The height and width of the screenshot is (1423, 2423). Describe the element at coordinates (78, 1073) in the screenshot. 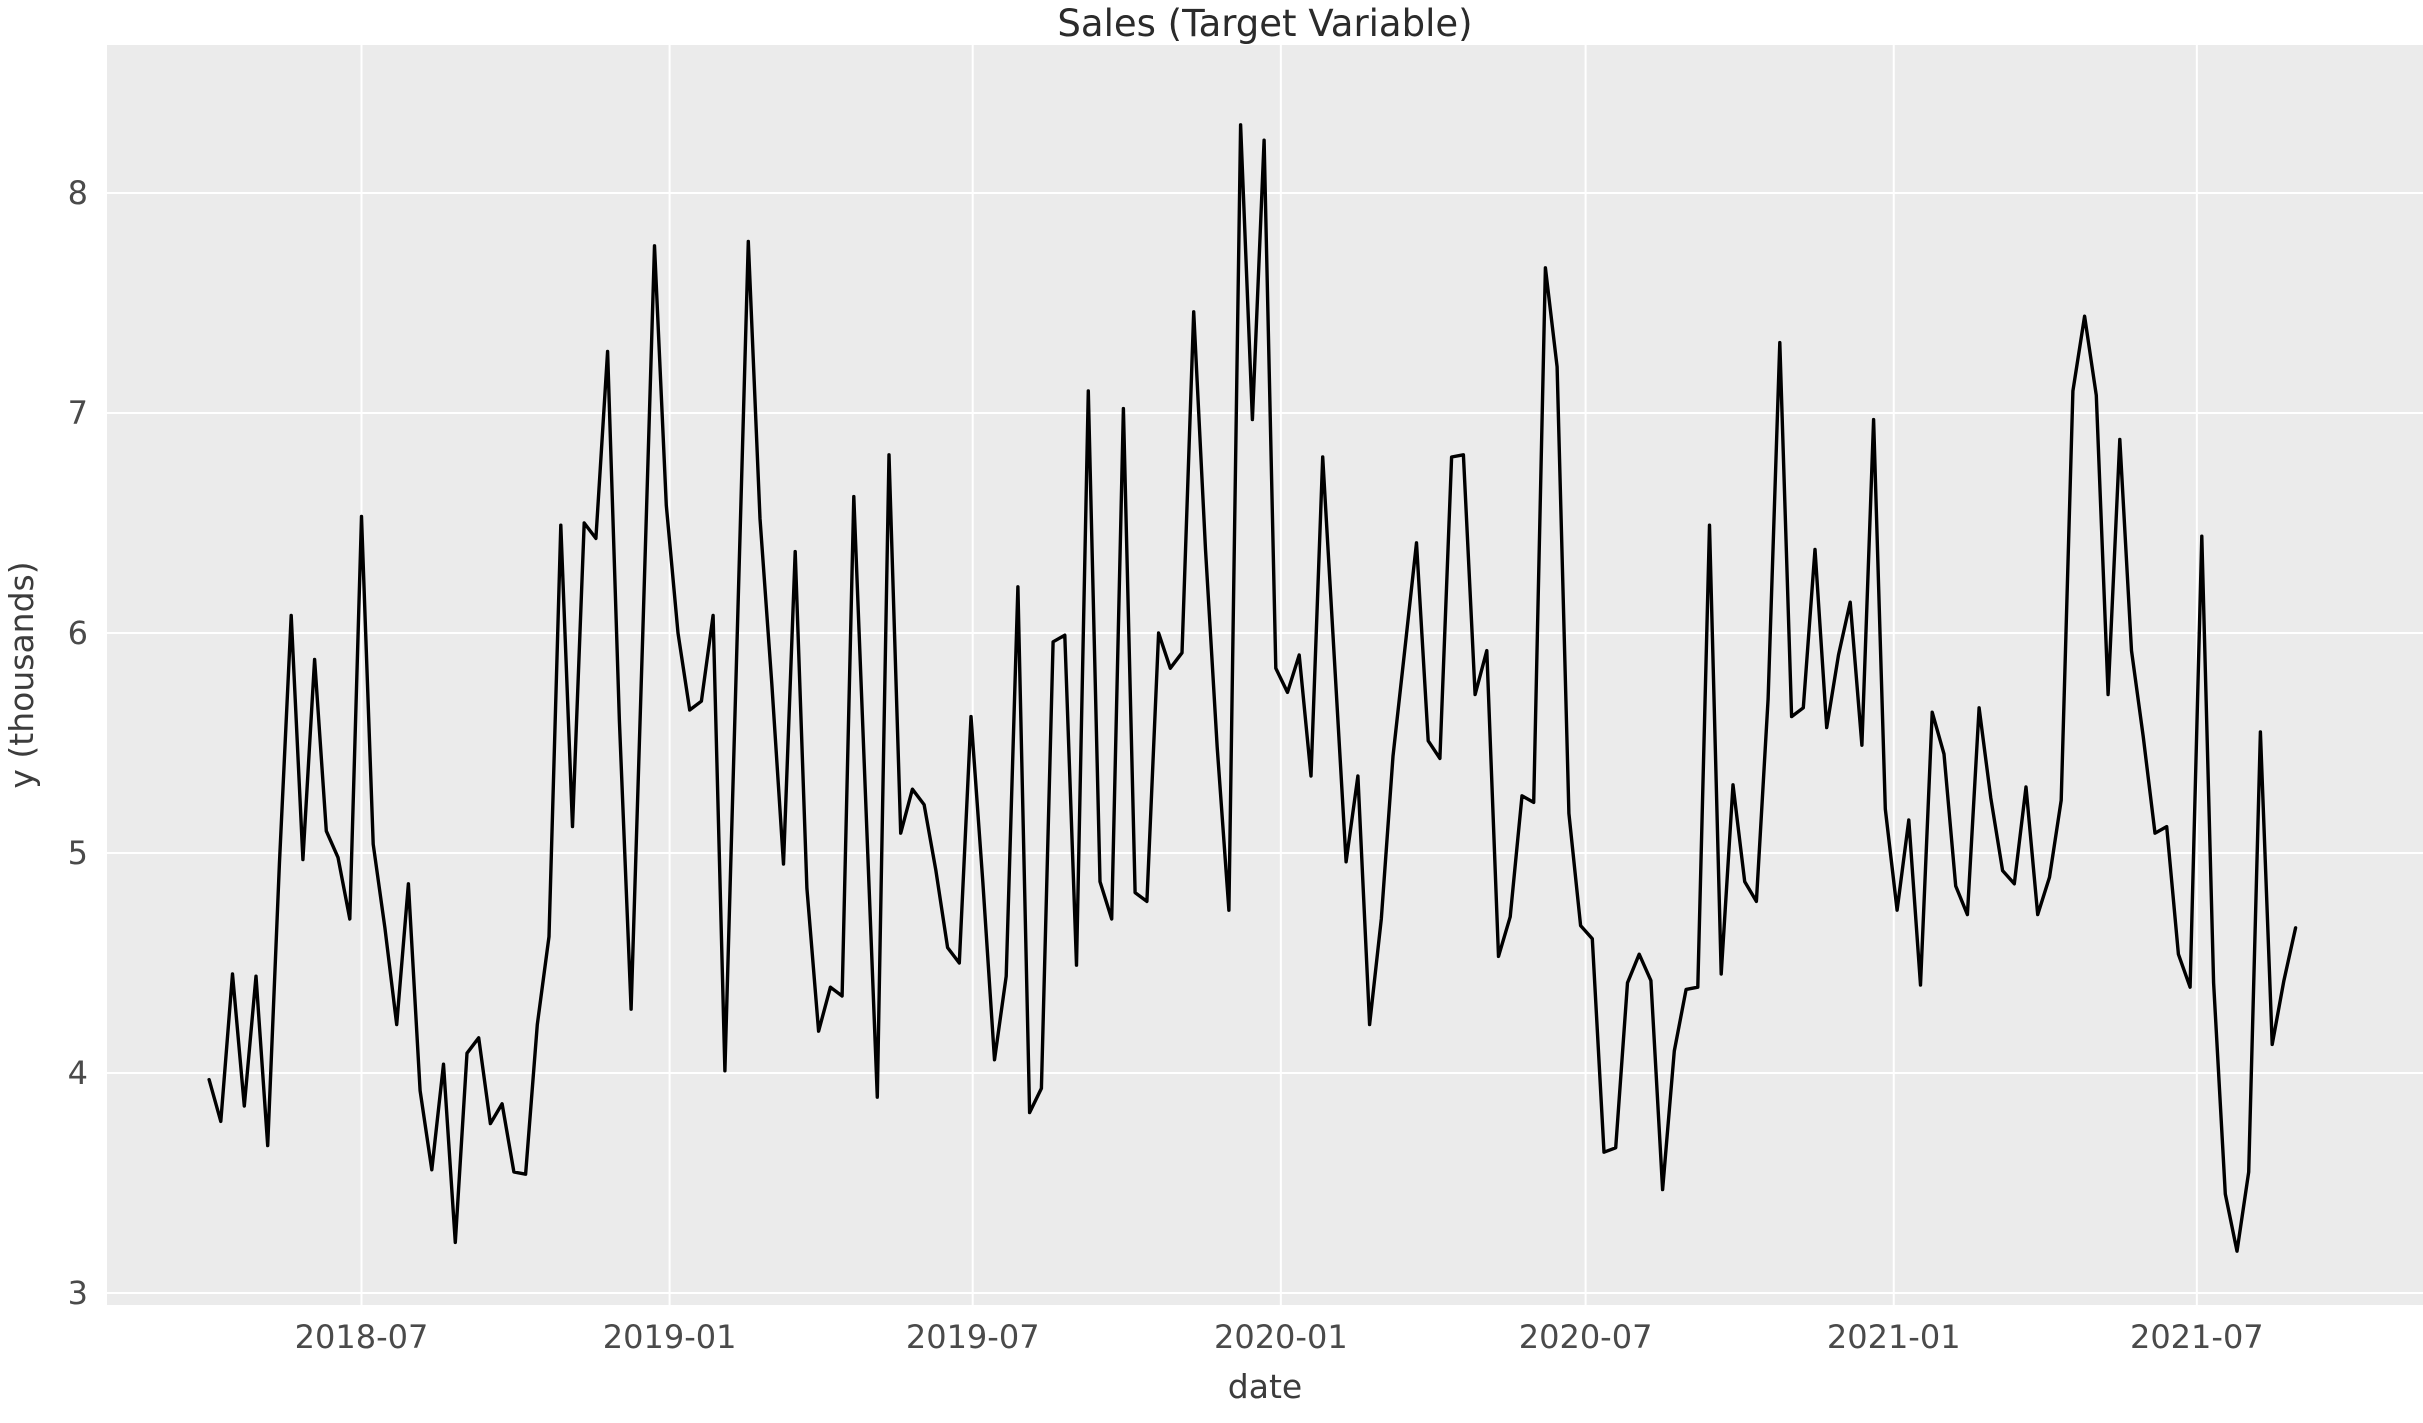

I see `y-tick-label: 4` at that location.